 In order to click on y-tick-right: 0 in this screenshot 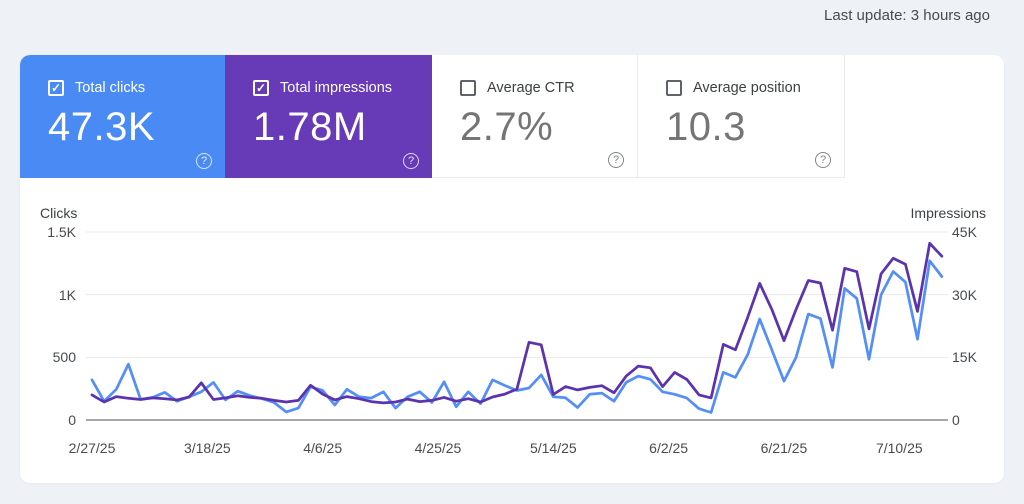, I will do `click(956, 420)`.